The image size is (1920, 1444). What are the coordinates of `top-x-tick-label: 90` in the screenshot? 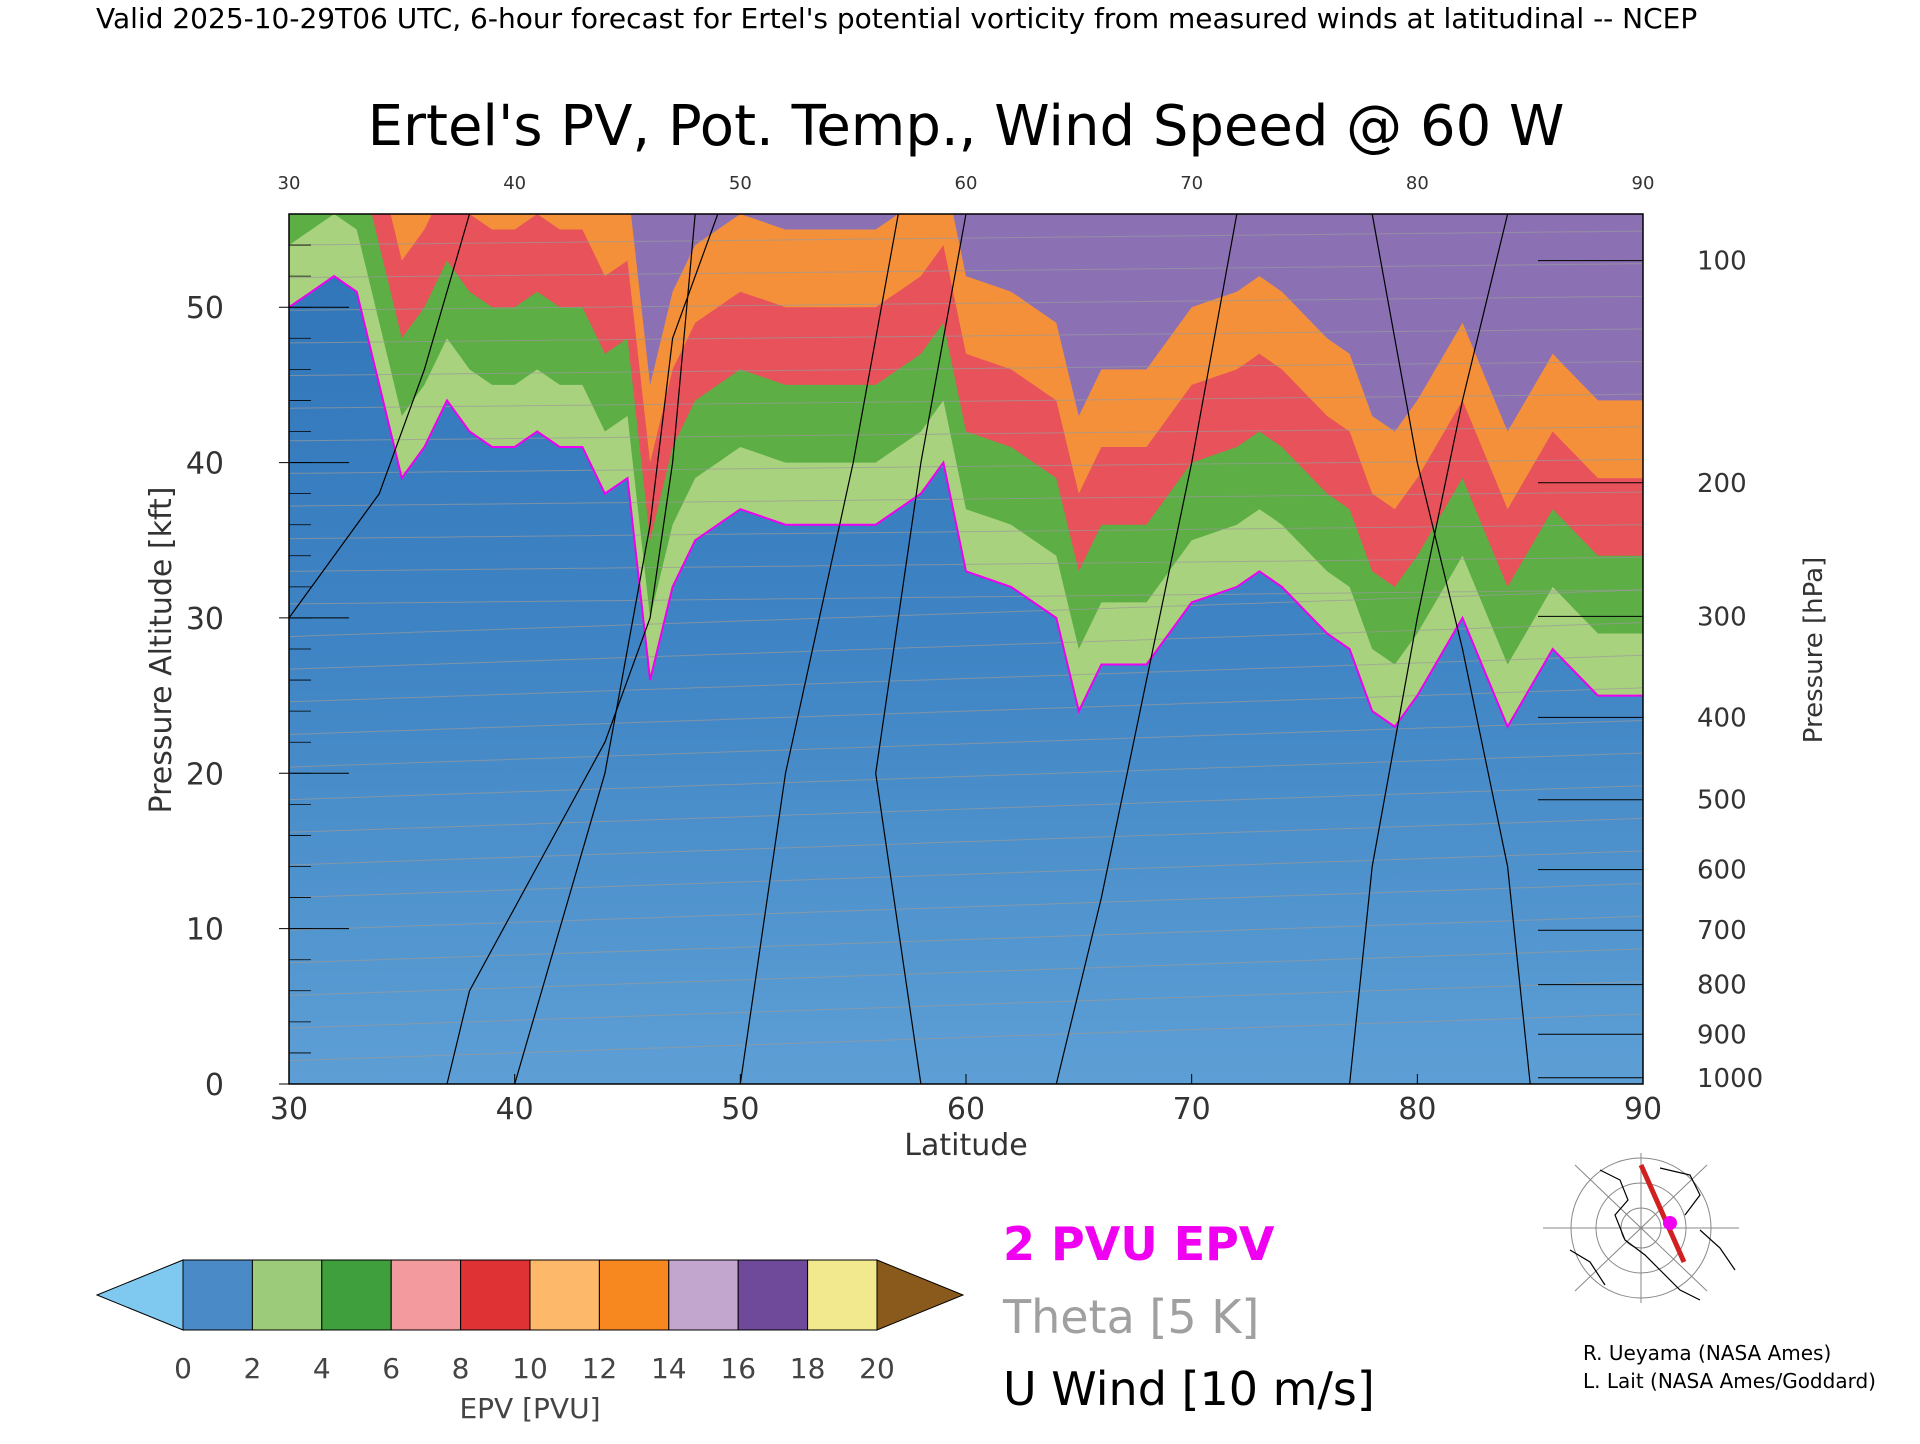 It's located at (1643, 183).